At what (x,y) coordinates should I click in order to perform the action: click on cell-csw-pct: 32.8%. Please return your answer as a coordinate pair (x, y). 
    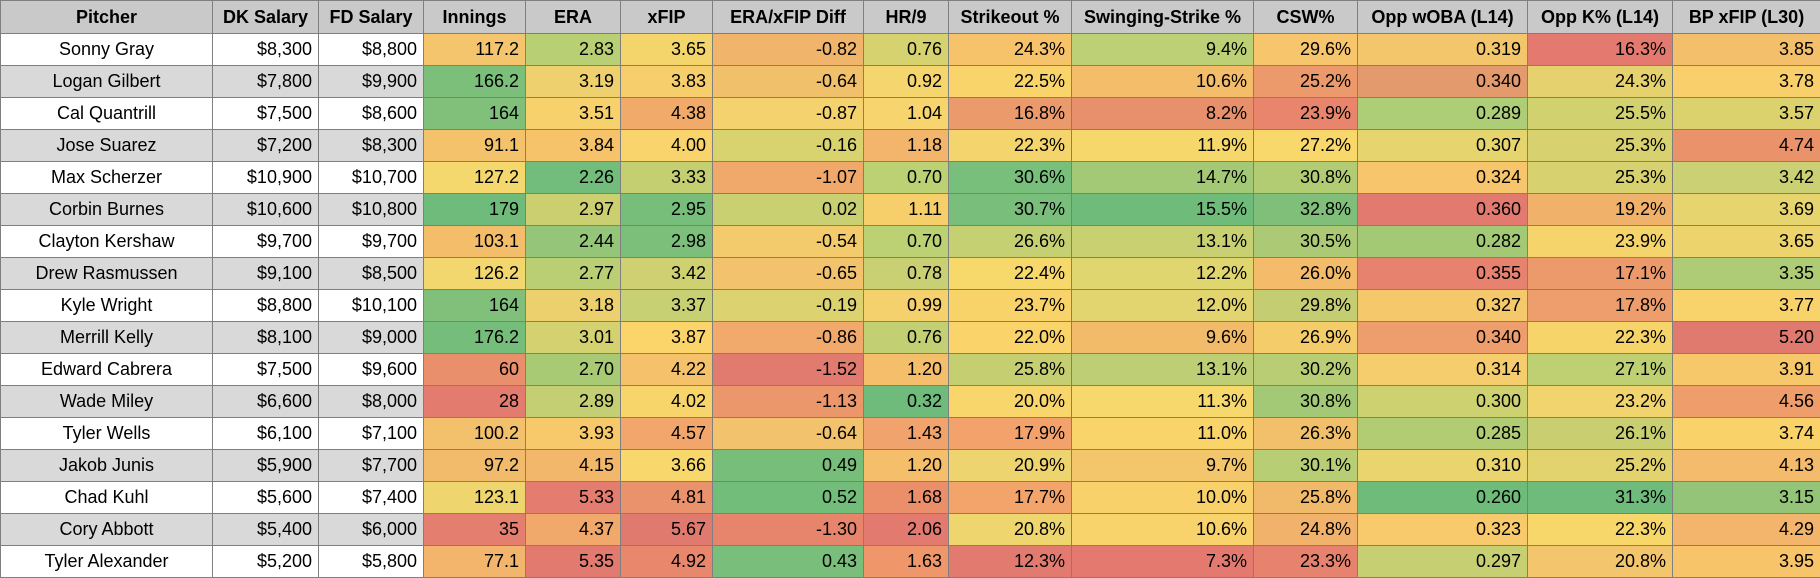
    Looking at the image, I should click on (1305, 209).